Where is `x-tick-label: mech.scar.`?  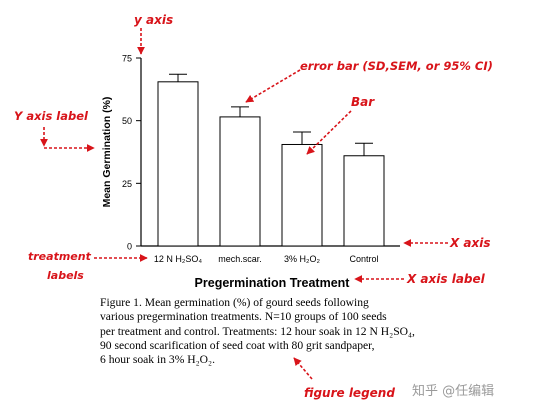
x-tick-label: mech.scar. is located at coordinates (240, 259).